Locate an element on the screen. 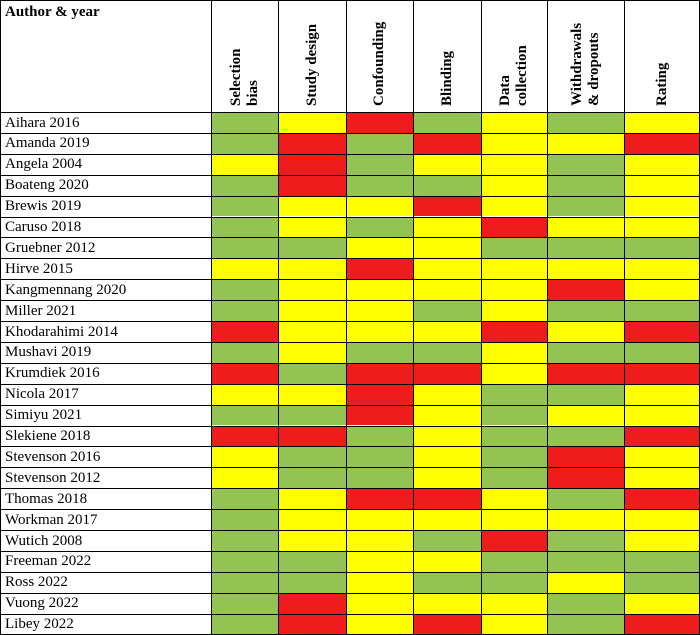 Image resolution: width=700 pixels, height=635 pixels. column-header-label: Rating is located at coordinates (661, 84).